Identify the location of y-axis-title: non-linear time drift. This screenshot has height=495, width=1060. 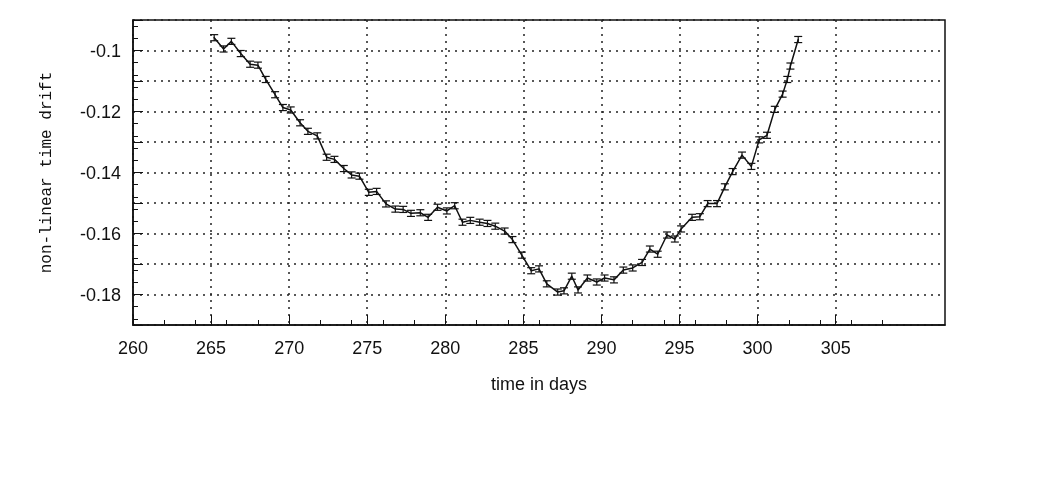
(47, 172).